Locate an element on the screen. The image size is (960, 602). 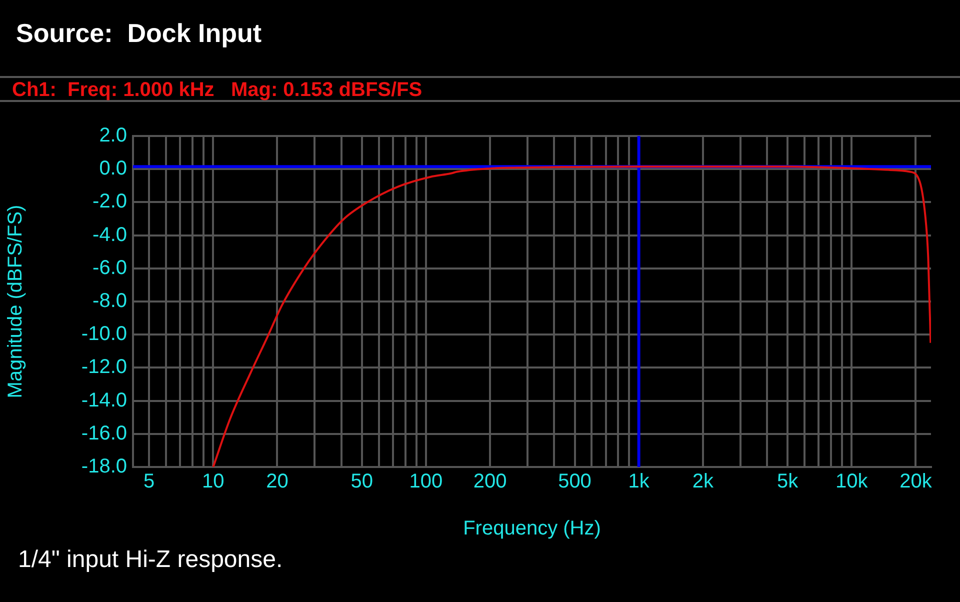
y-tick-label: -8.0 is located at coordinates (109, 301).